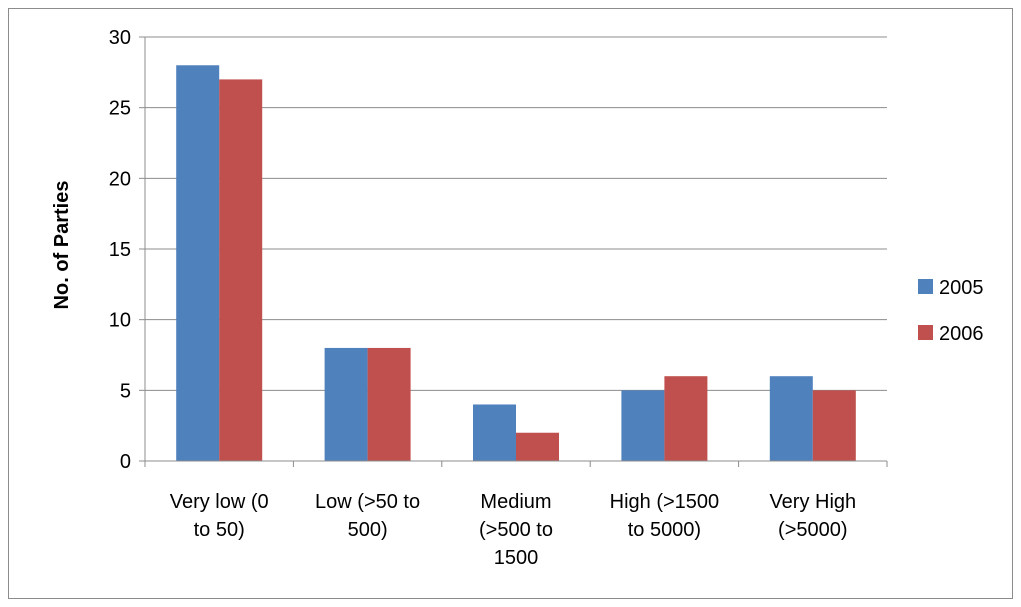 The image size is (1021, 607). Describe the element at coordinates (125, 462) in the screenshot. I see `y-tick-label: 0` at that location.